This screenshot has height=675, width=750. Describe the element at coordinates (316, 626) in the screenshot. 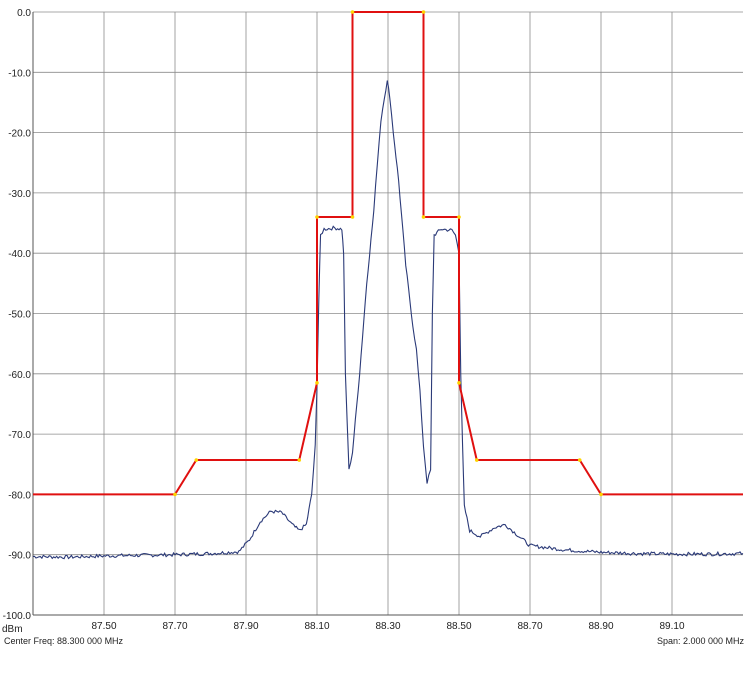

I see `x-tick-label: 88.10` at that location.